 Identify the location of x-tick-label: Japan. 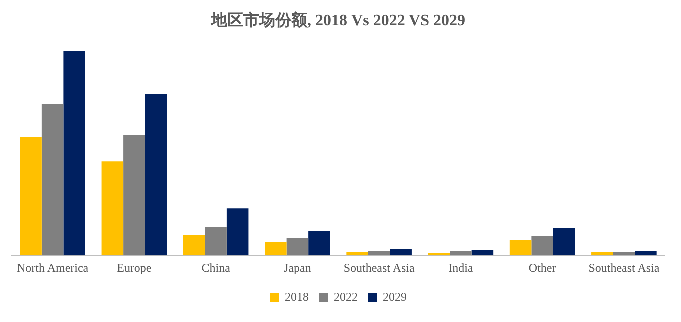
(298, 267).